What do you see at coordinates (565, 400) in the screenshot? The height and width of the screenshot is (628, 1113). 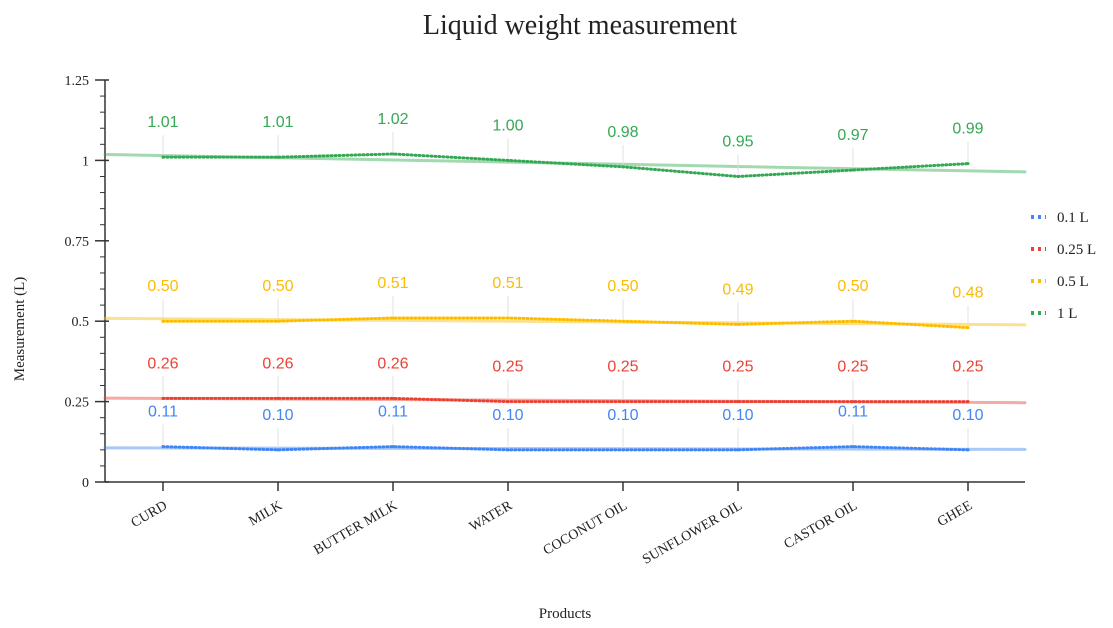 I see `series-line-0-25-l` at bounding box center [565, 400].